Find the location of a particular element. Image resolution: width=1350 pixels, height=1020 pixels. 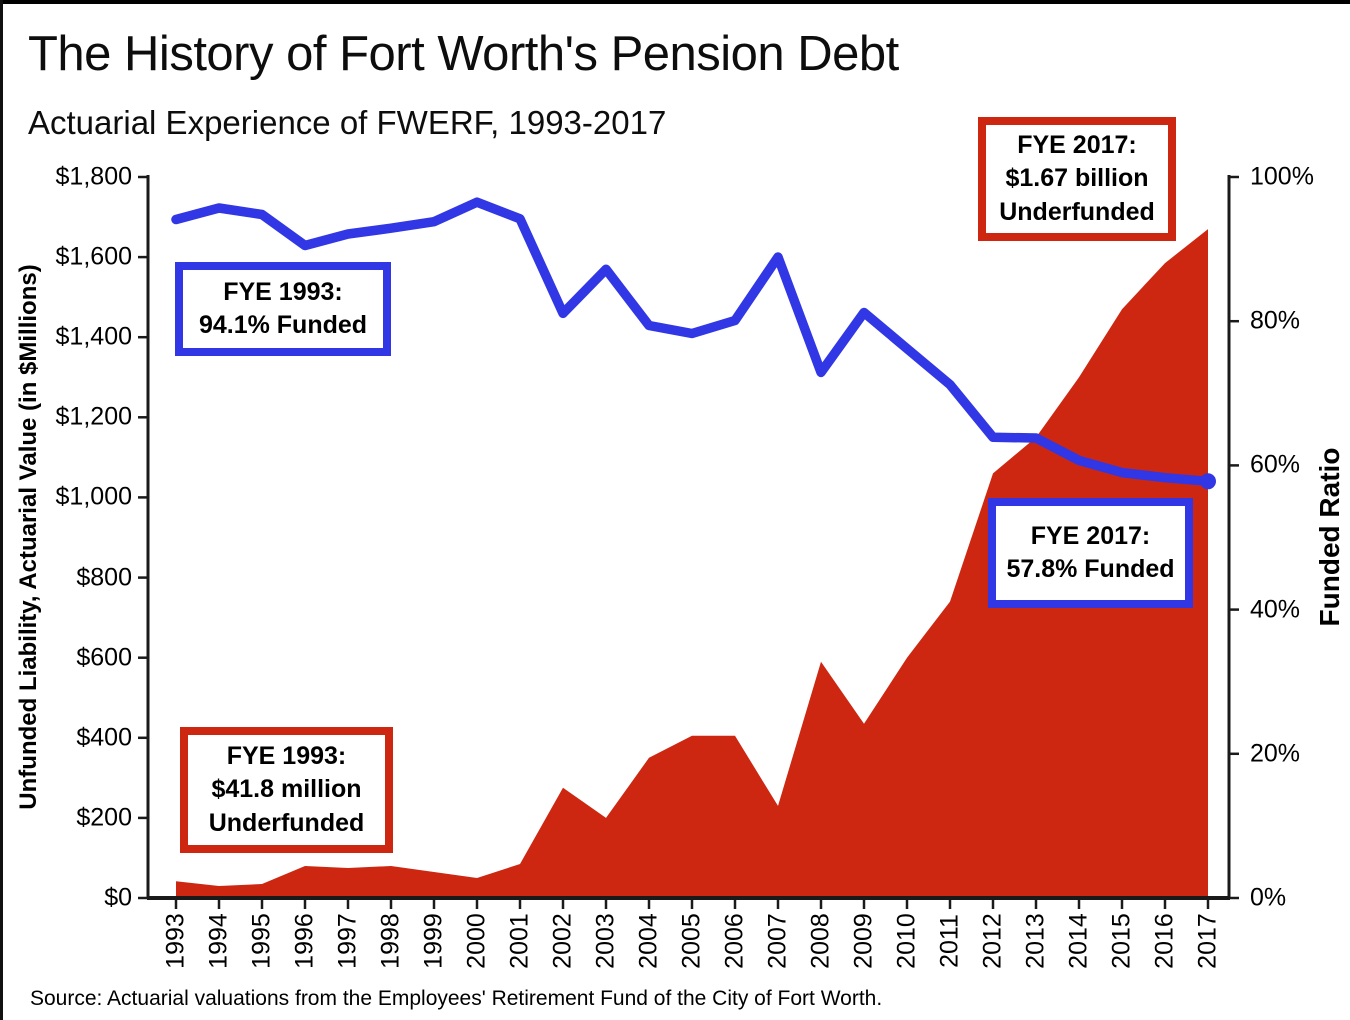

callout-fye-2017-funded: FYE 2017: 57.8% Funded is located at coordinates (1090, 553).